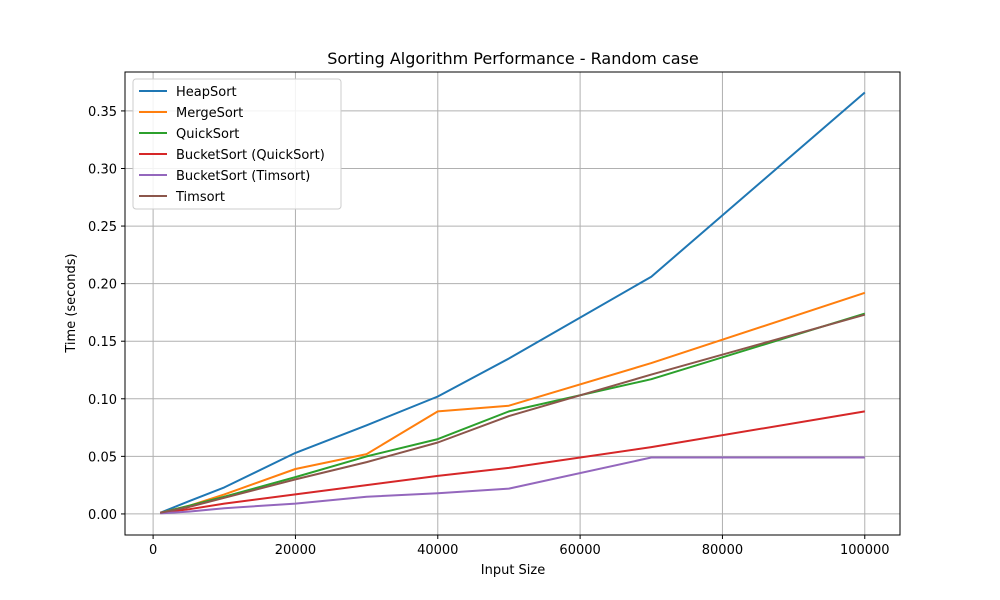 The width and height of the screenshot is (1000, 600). I want to click on x-tick-label: 0, so click(153, 550).